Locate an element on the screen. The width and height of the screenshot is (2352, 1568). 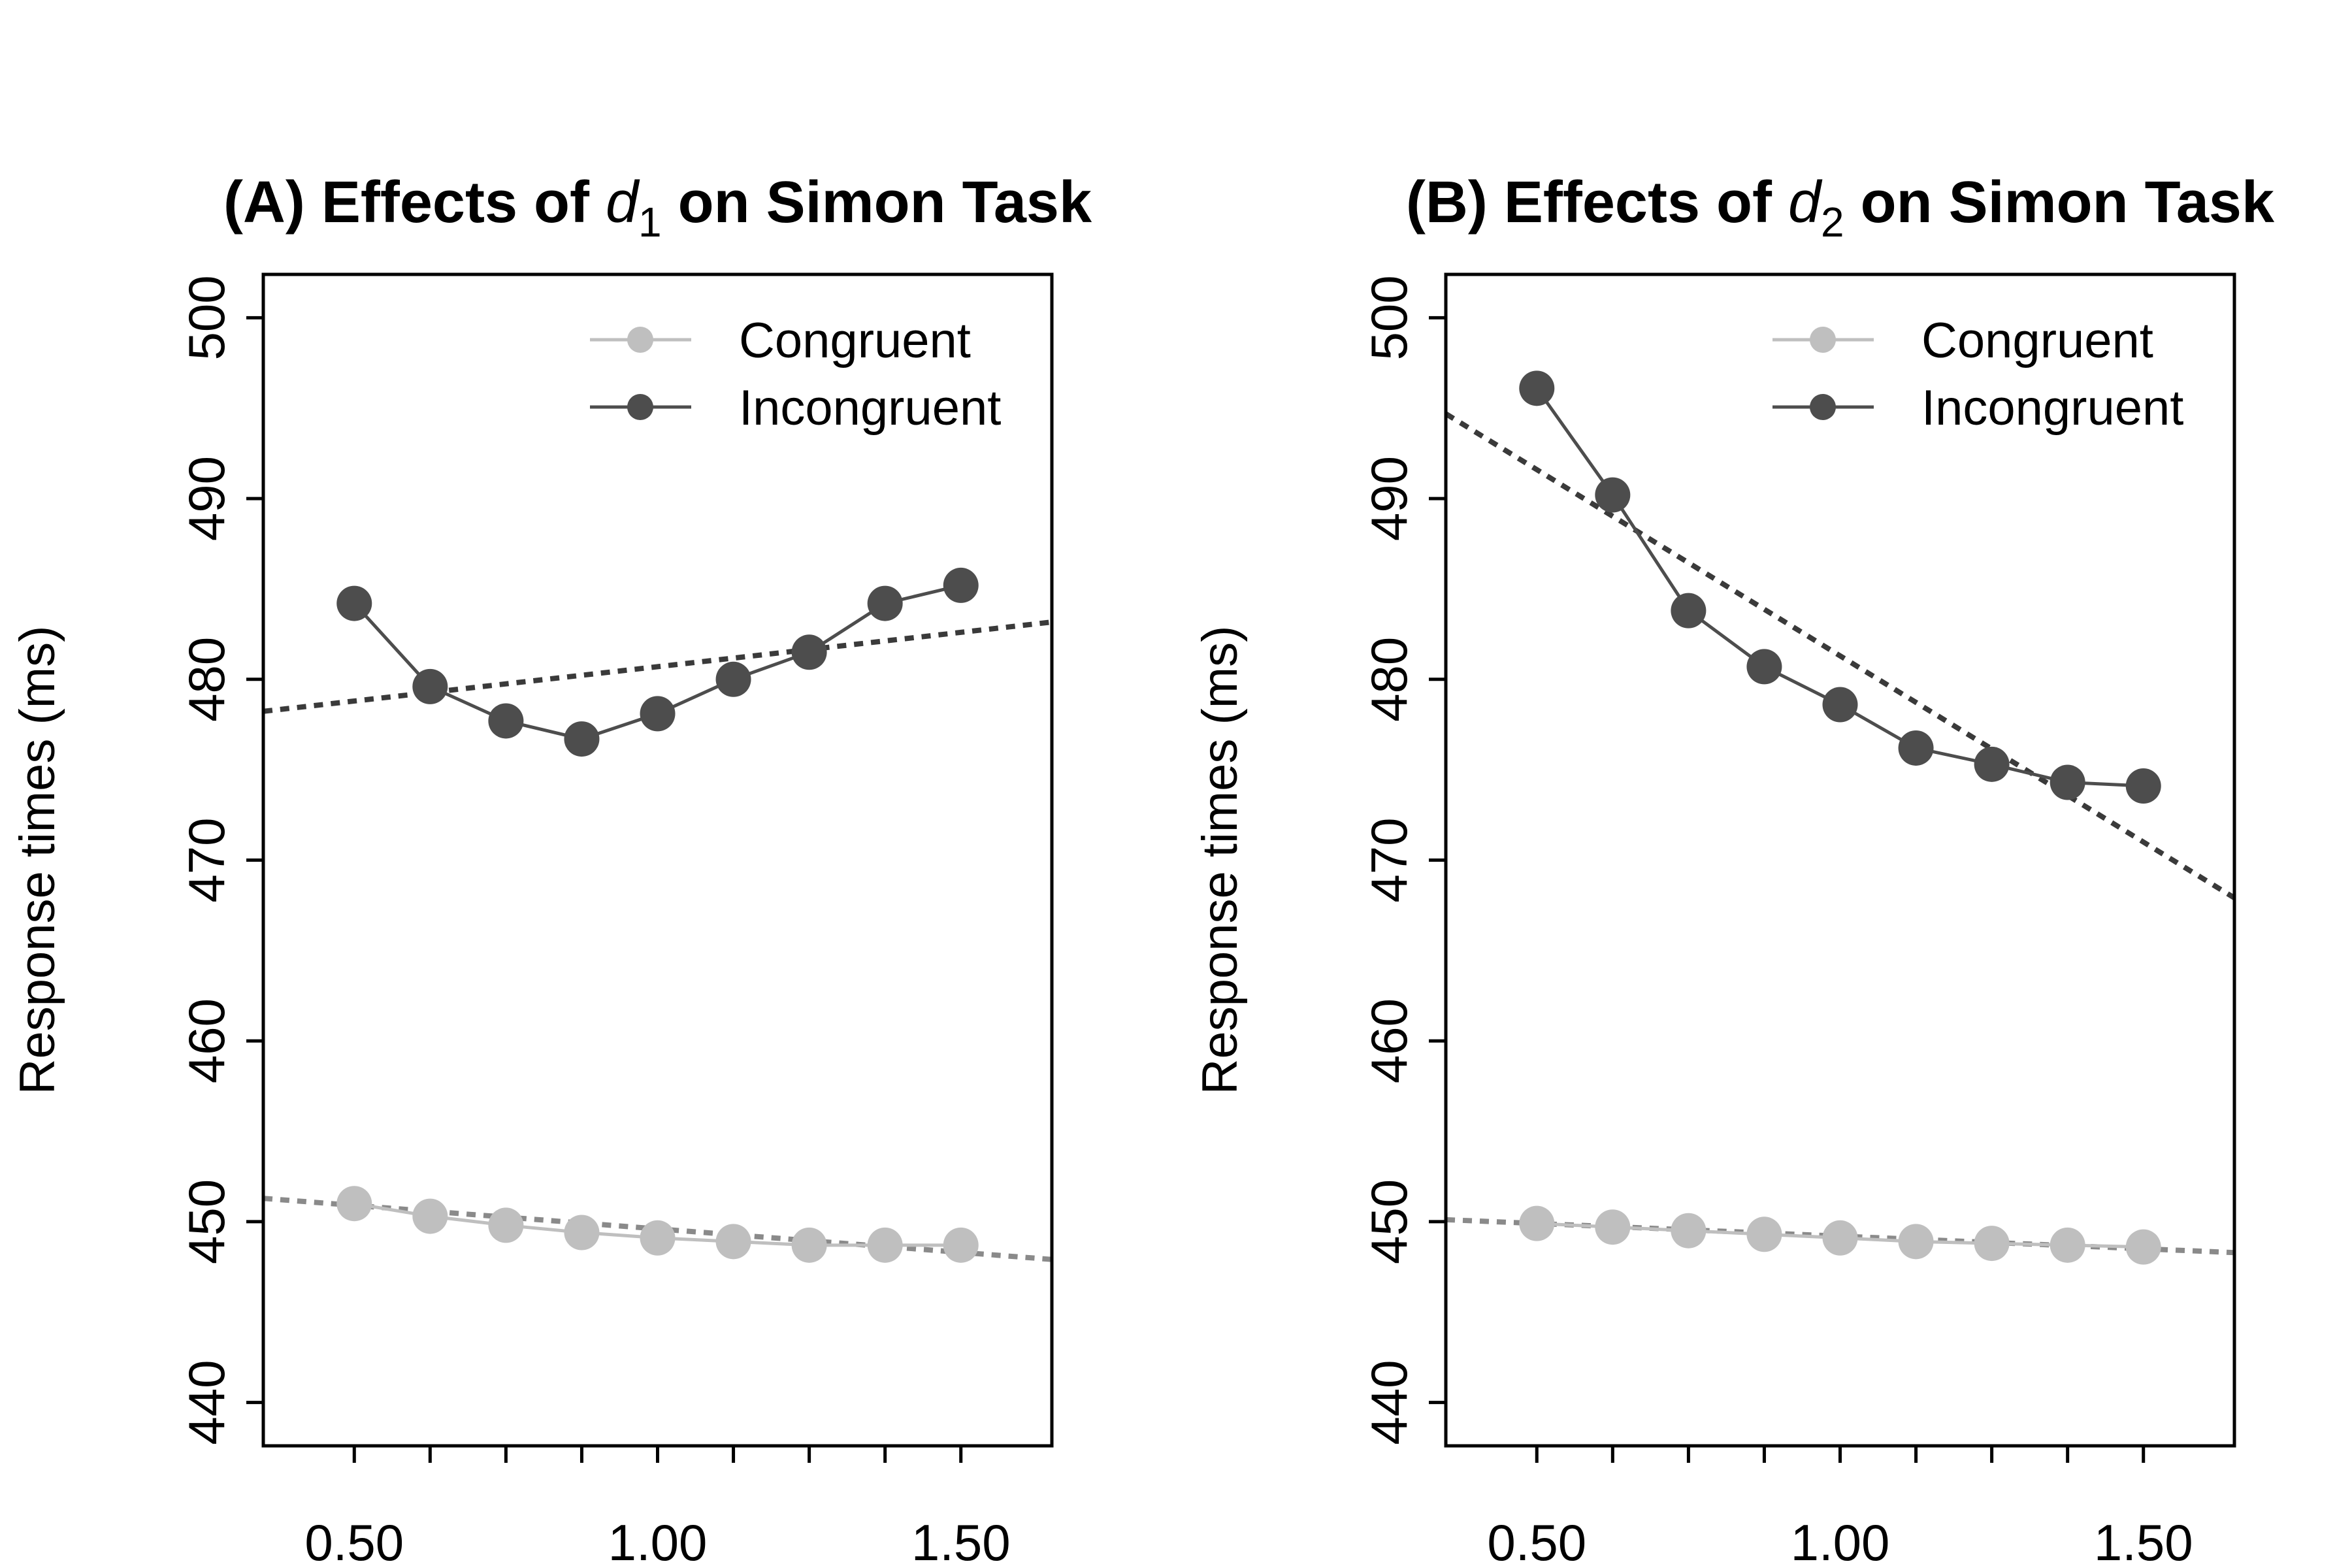
chart-title-prefix: (A) Effects of is located at coordinates (414, 202).